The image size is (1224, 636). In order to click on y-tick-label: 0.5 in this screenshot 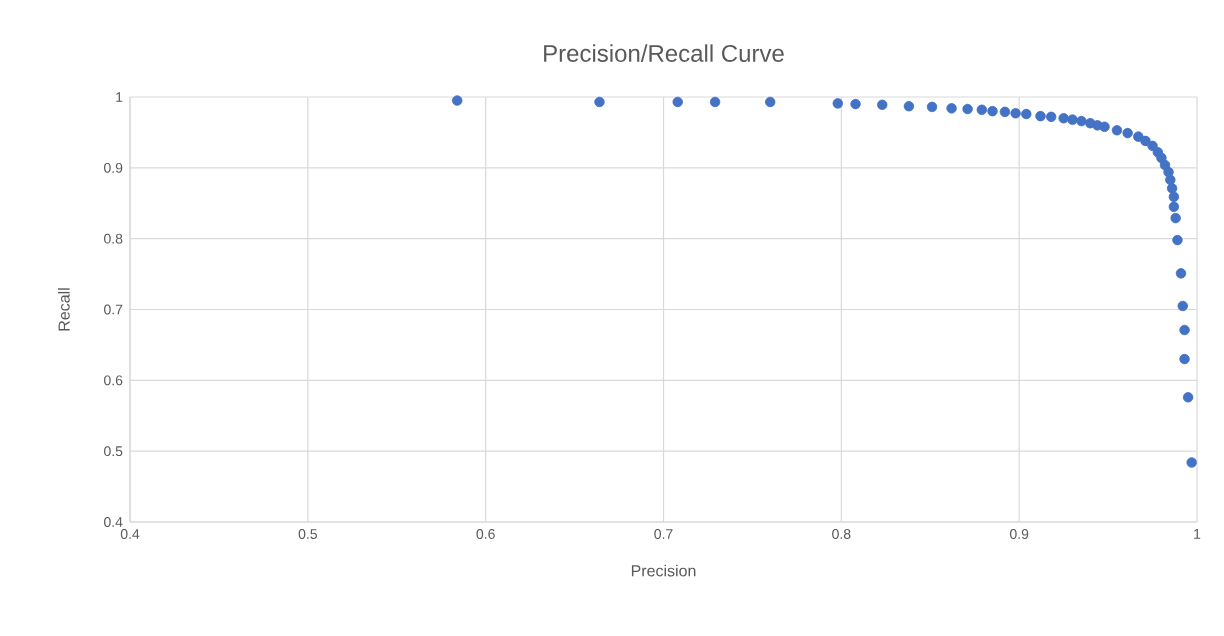, I will do `click(113, 451)`.